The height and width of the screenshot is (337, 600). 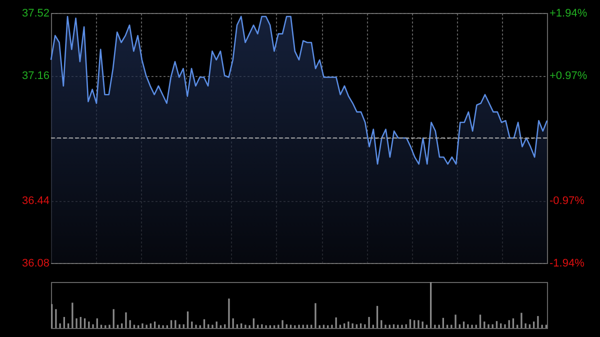 What do you see at coordinates (567, 264) in the screenshot?
I see `y2-tick-label: -1.94%` at bounding box center [567, 264].